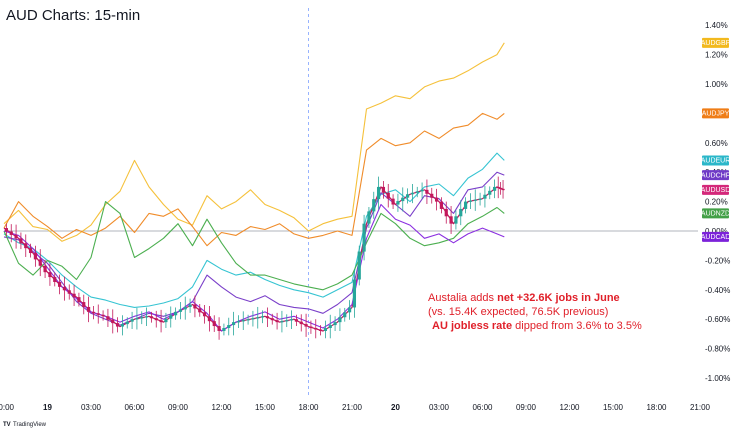 The image size is (750, 430). I want to click on annotation-line-3-post: dipped from 3.6% to 3.5%, so click(578, 326).